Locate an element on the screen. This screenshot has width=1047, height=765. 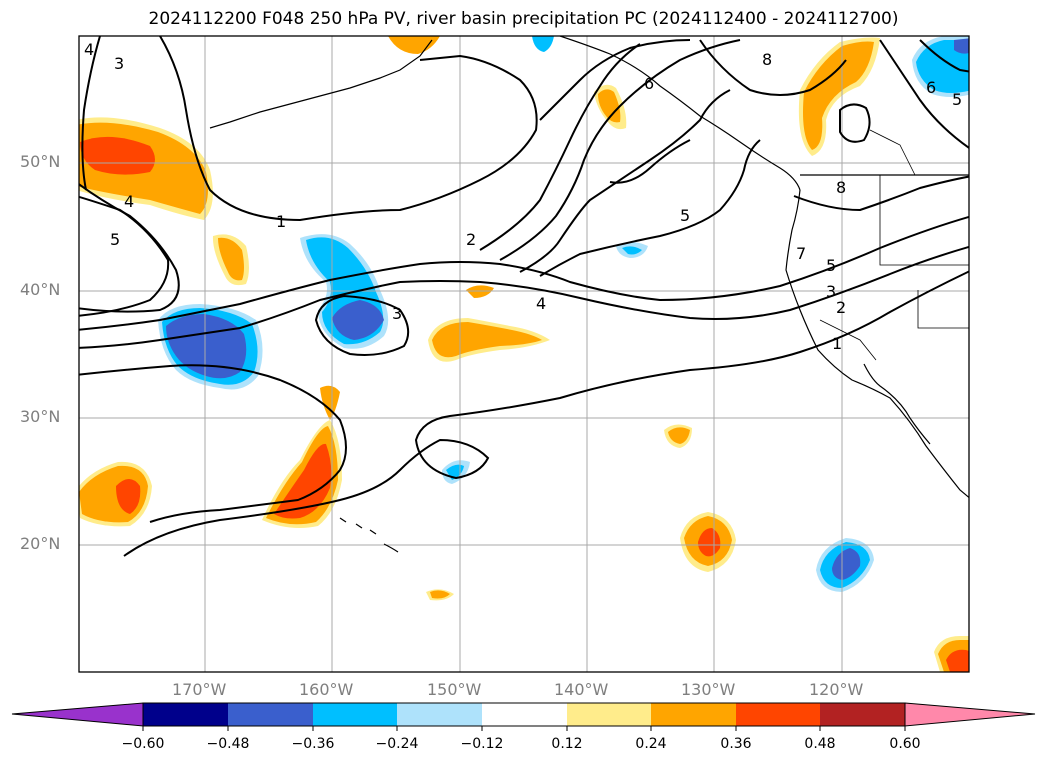
precip-negative-ne is located at coordinates (942, 66).